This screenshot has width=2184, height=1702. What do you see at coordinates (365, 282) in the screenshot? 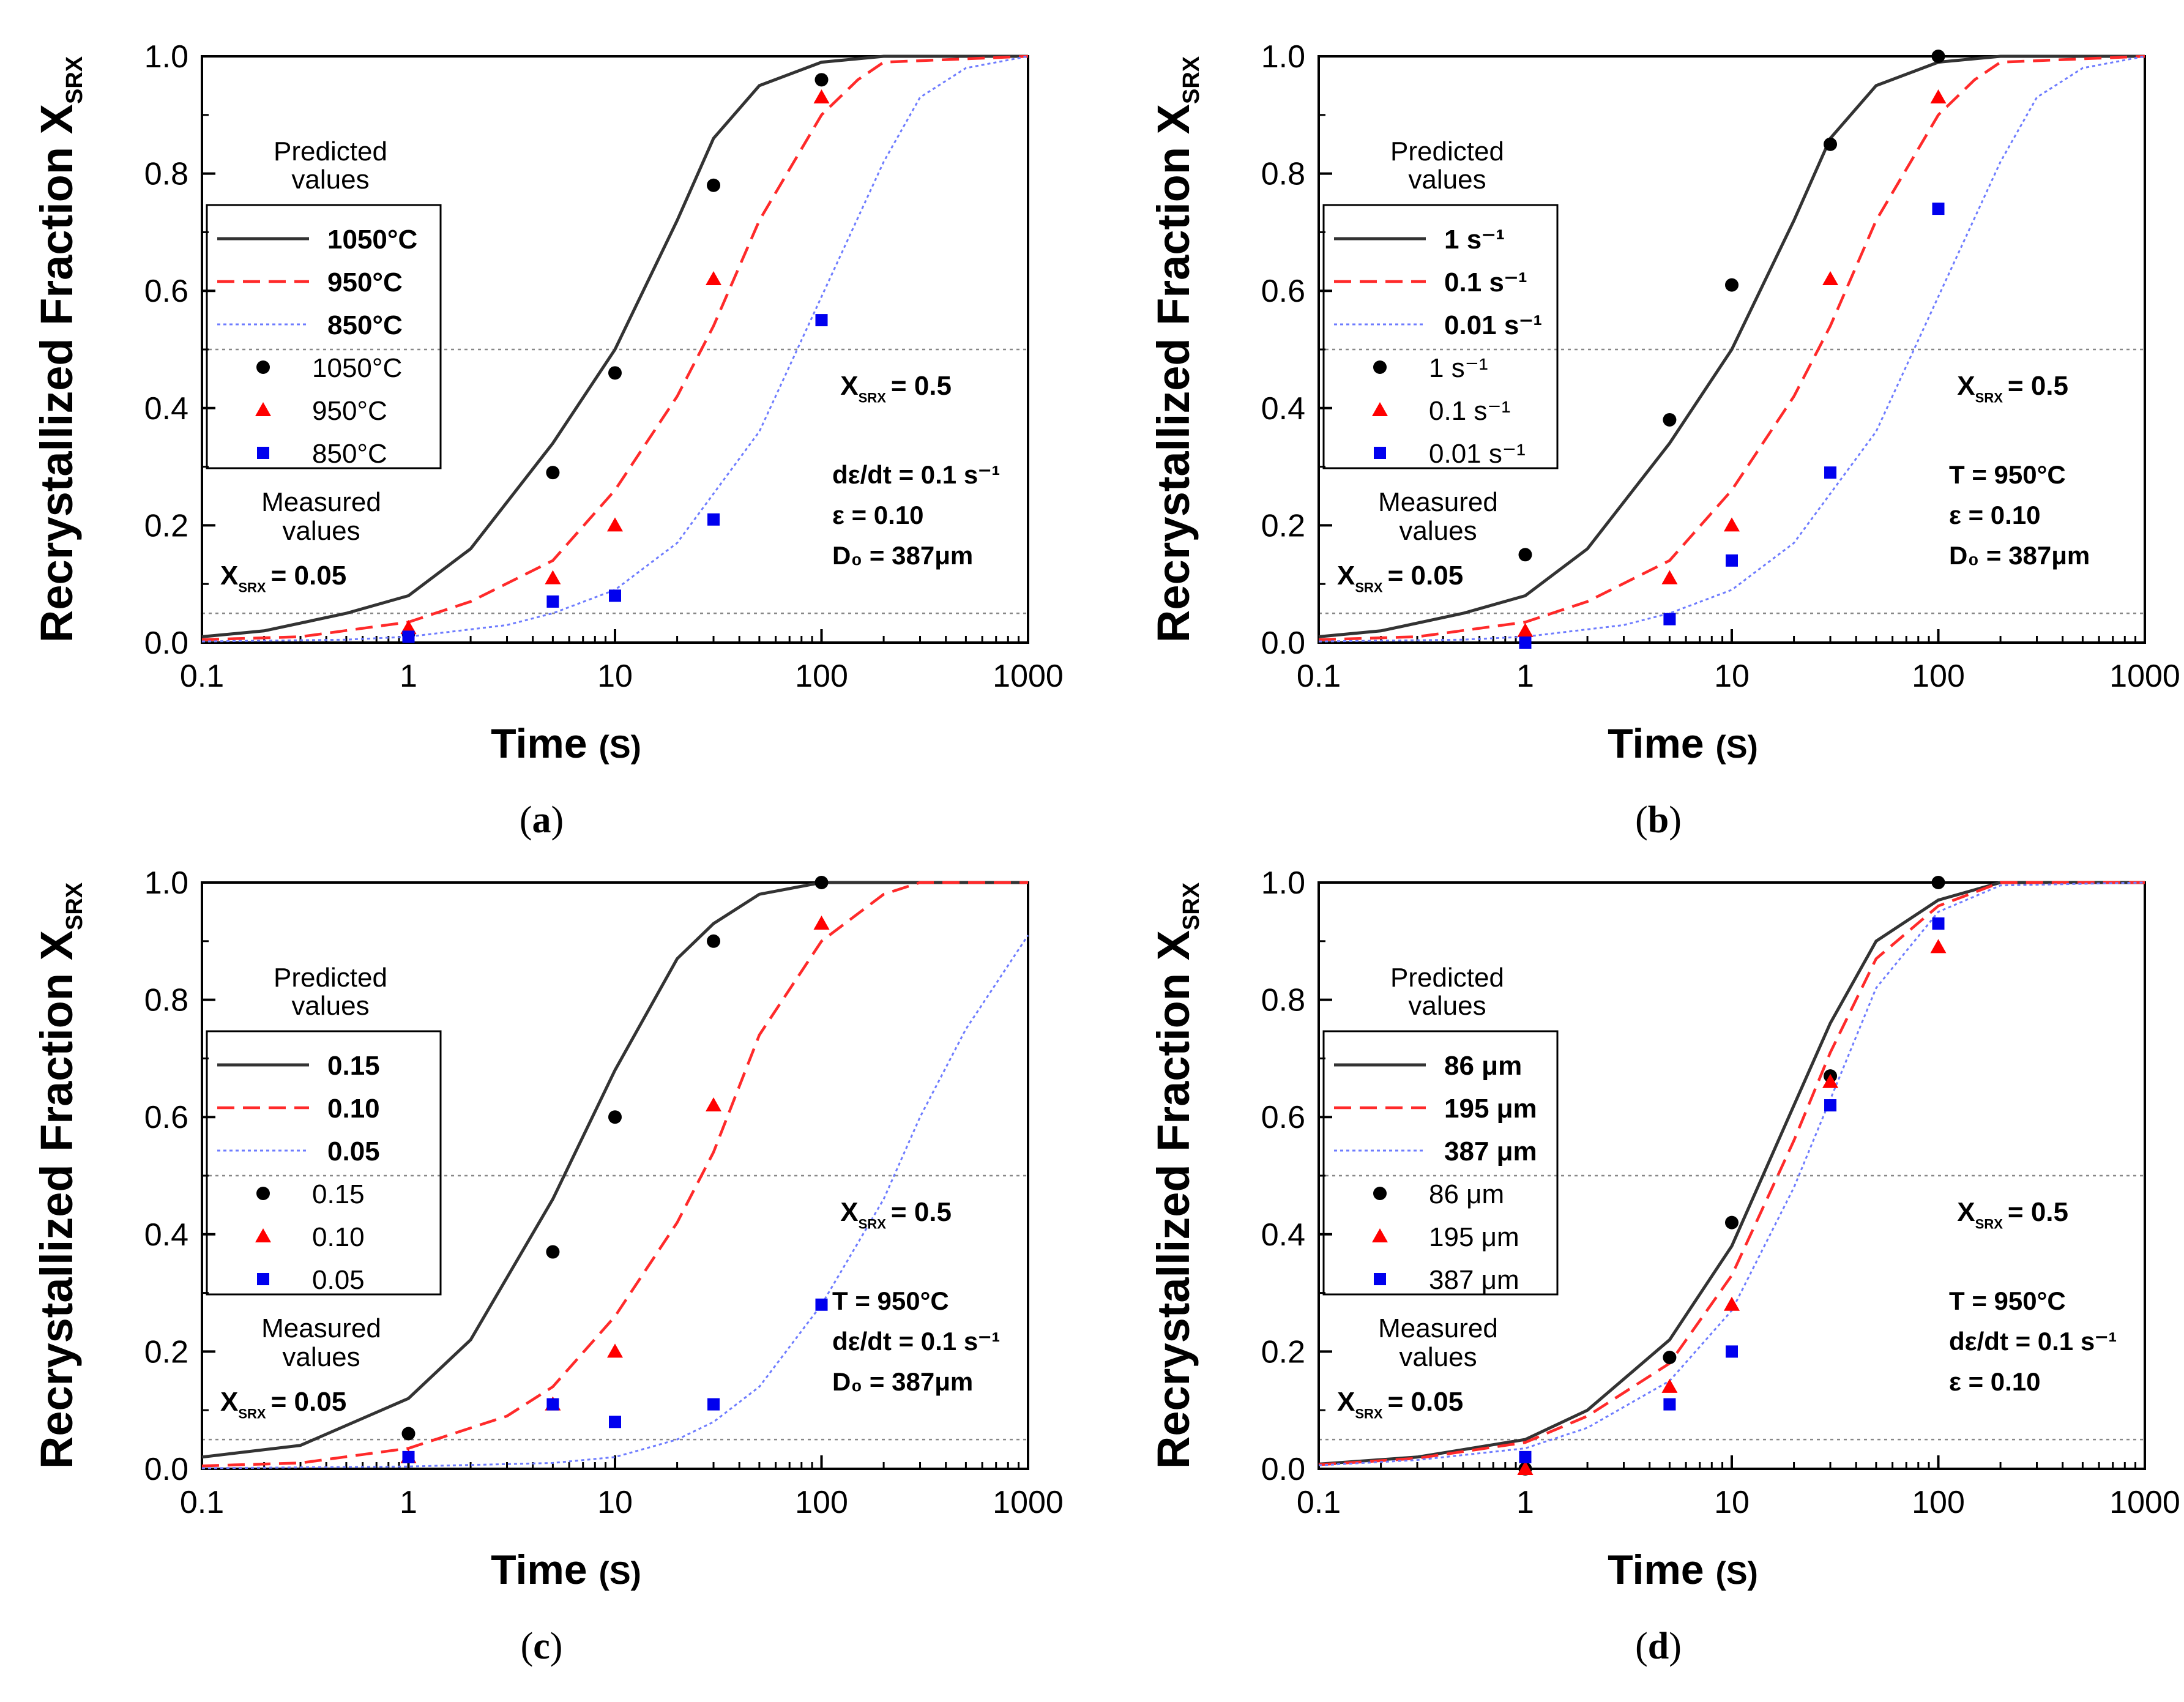
I see `legend-predicted-label: 950°C` at bounding box center [365, 282].